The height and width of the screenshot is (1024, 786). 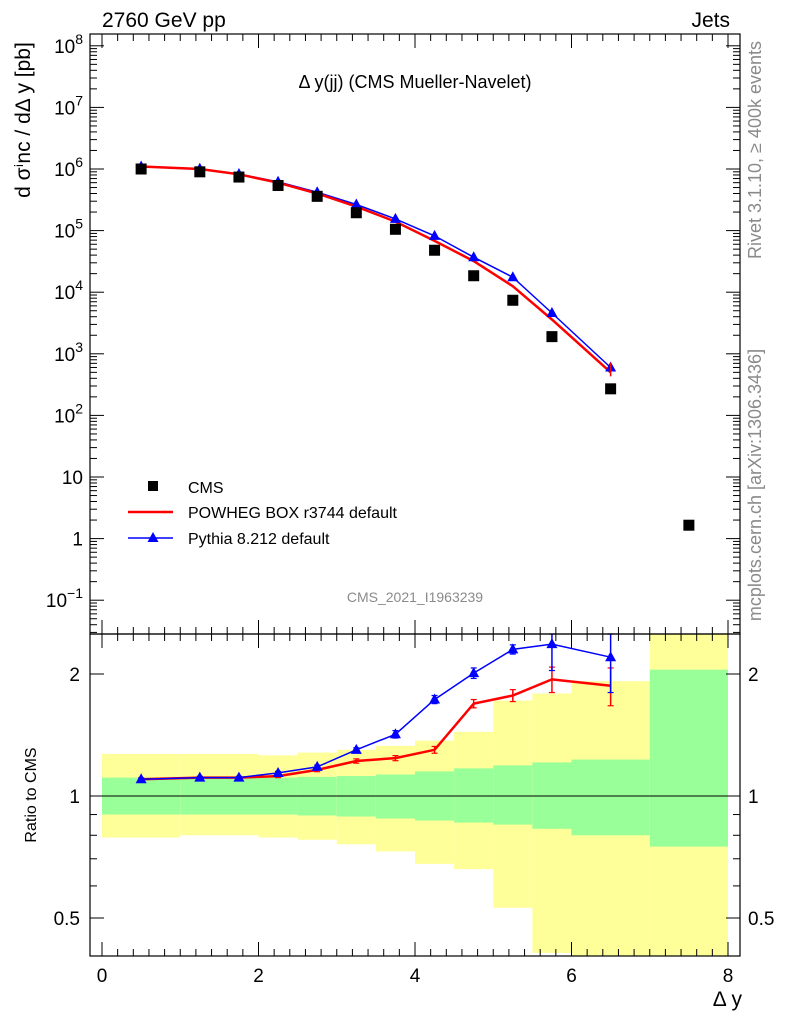 What do you see at coordinates (23, 120) in the screenshot?
I see `main-y-label: d σⁱnc / dΔ y [pb]` at bounding box center [23, 120].